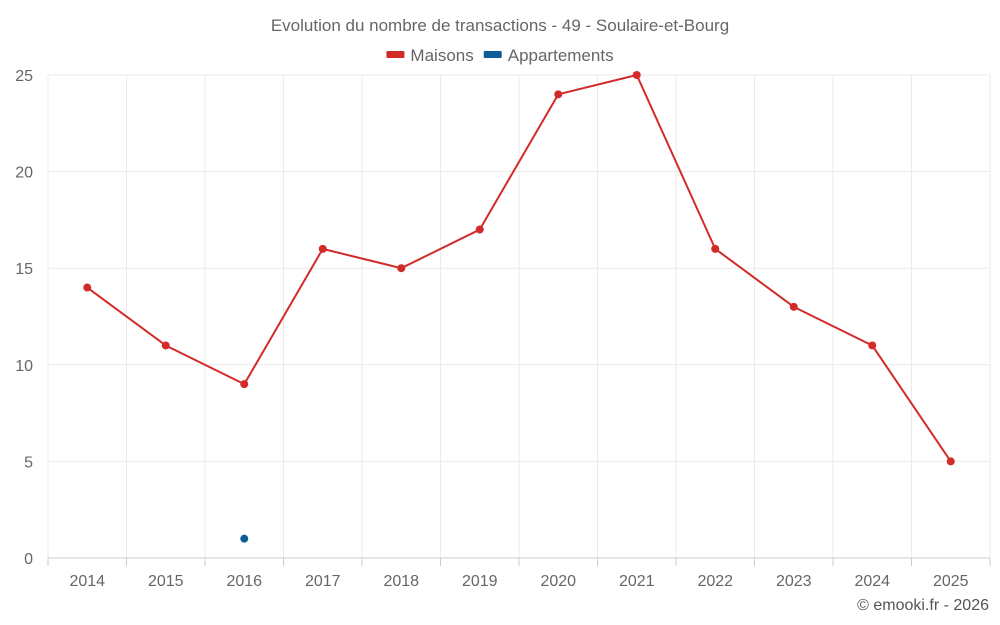  What do you see at coordinates (24, 366) in the screenshot?
I see `y-tick-label: 10` at bounding box center [24, 366].